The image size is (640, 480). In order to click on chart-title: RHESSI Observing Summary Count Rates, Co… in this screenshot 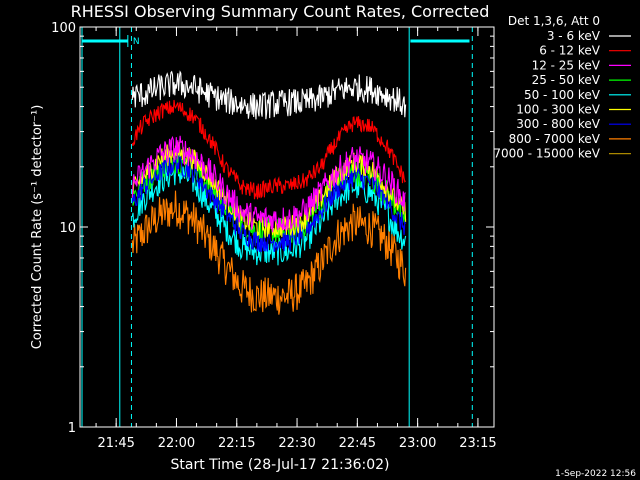, I will do `click(280, 11)`.